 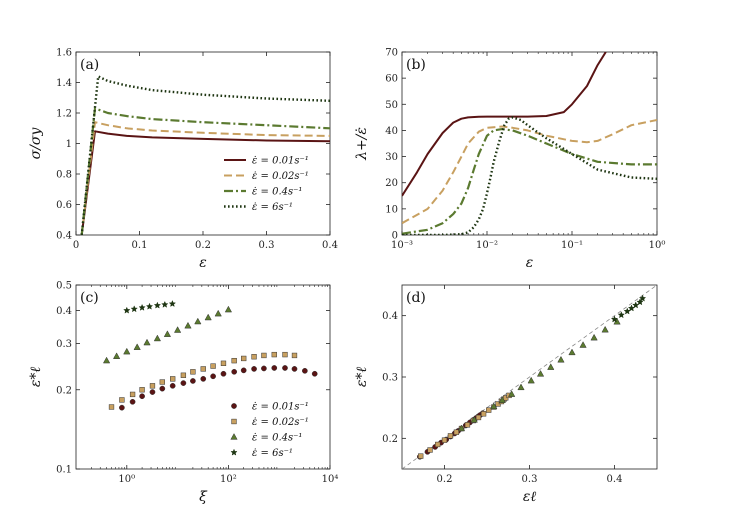 I want to click on plot-frame, so click(x=203, y=377).